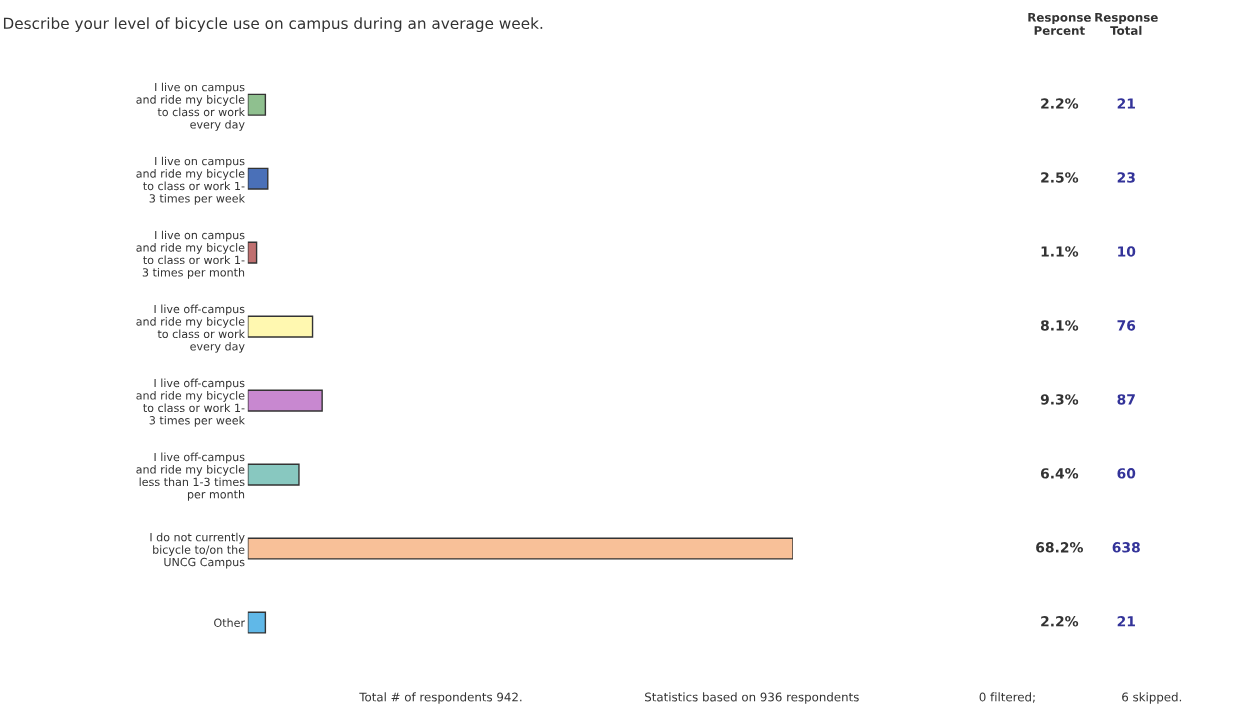 Image resolution: width=1239 pixels, height=713 pixels. Describe the element at coordinates (1126, 399) in the screenshot. I see `text: 87` at that location.